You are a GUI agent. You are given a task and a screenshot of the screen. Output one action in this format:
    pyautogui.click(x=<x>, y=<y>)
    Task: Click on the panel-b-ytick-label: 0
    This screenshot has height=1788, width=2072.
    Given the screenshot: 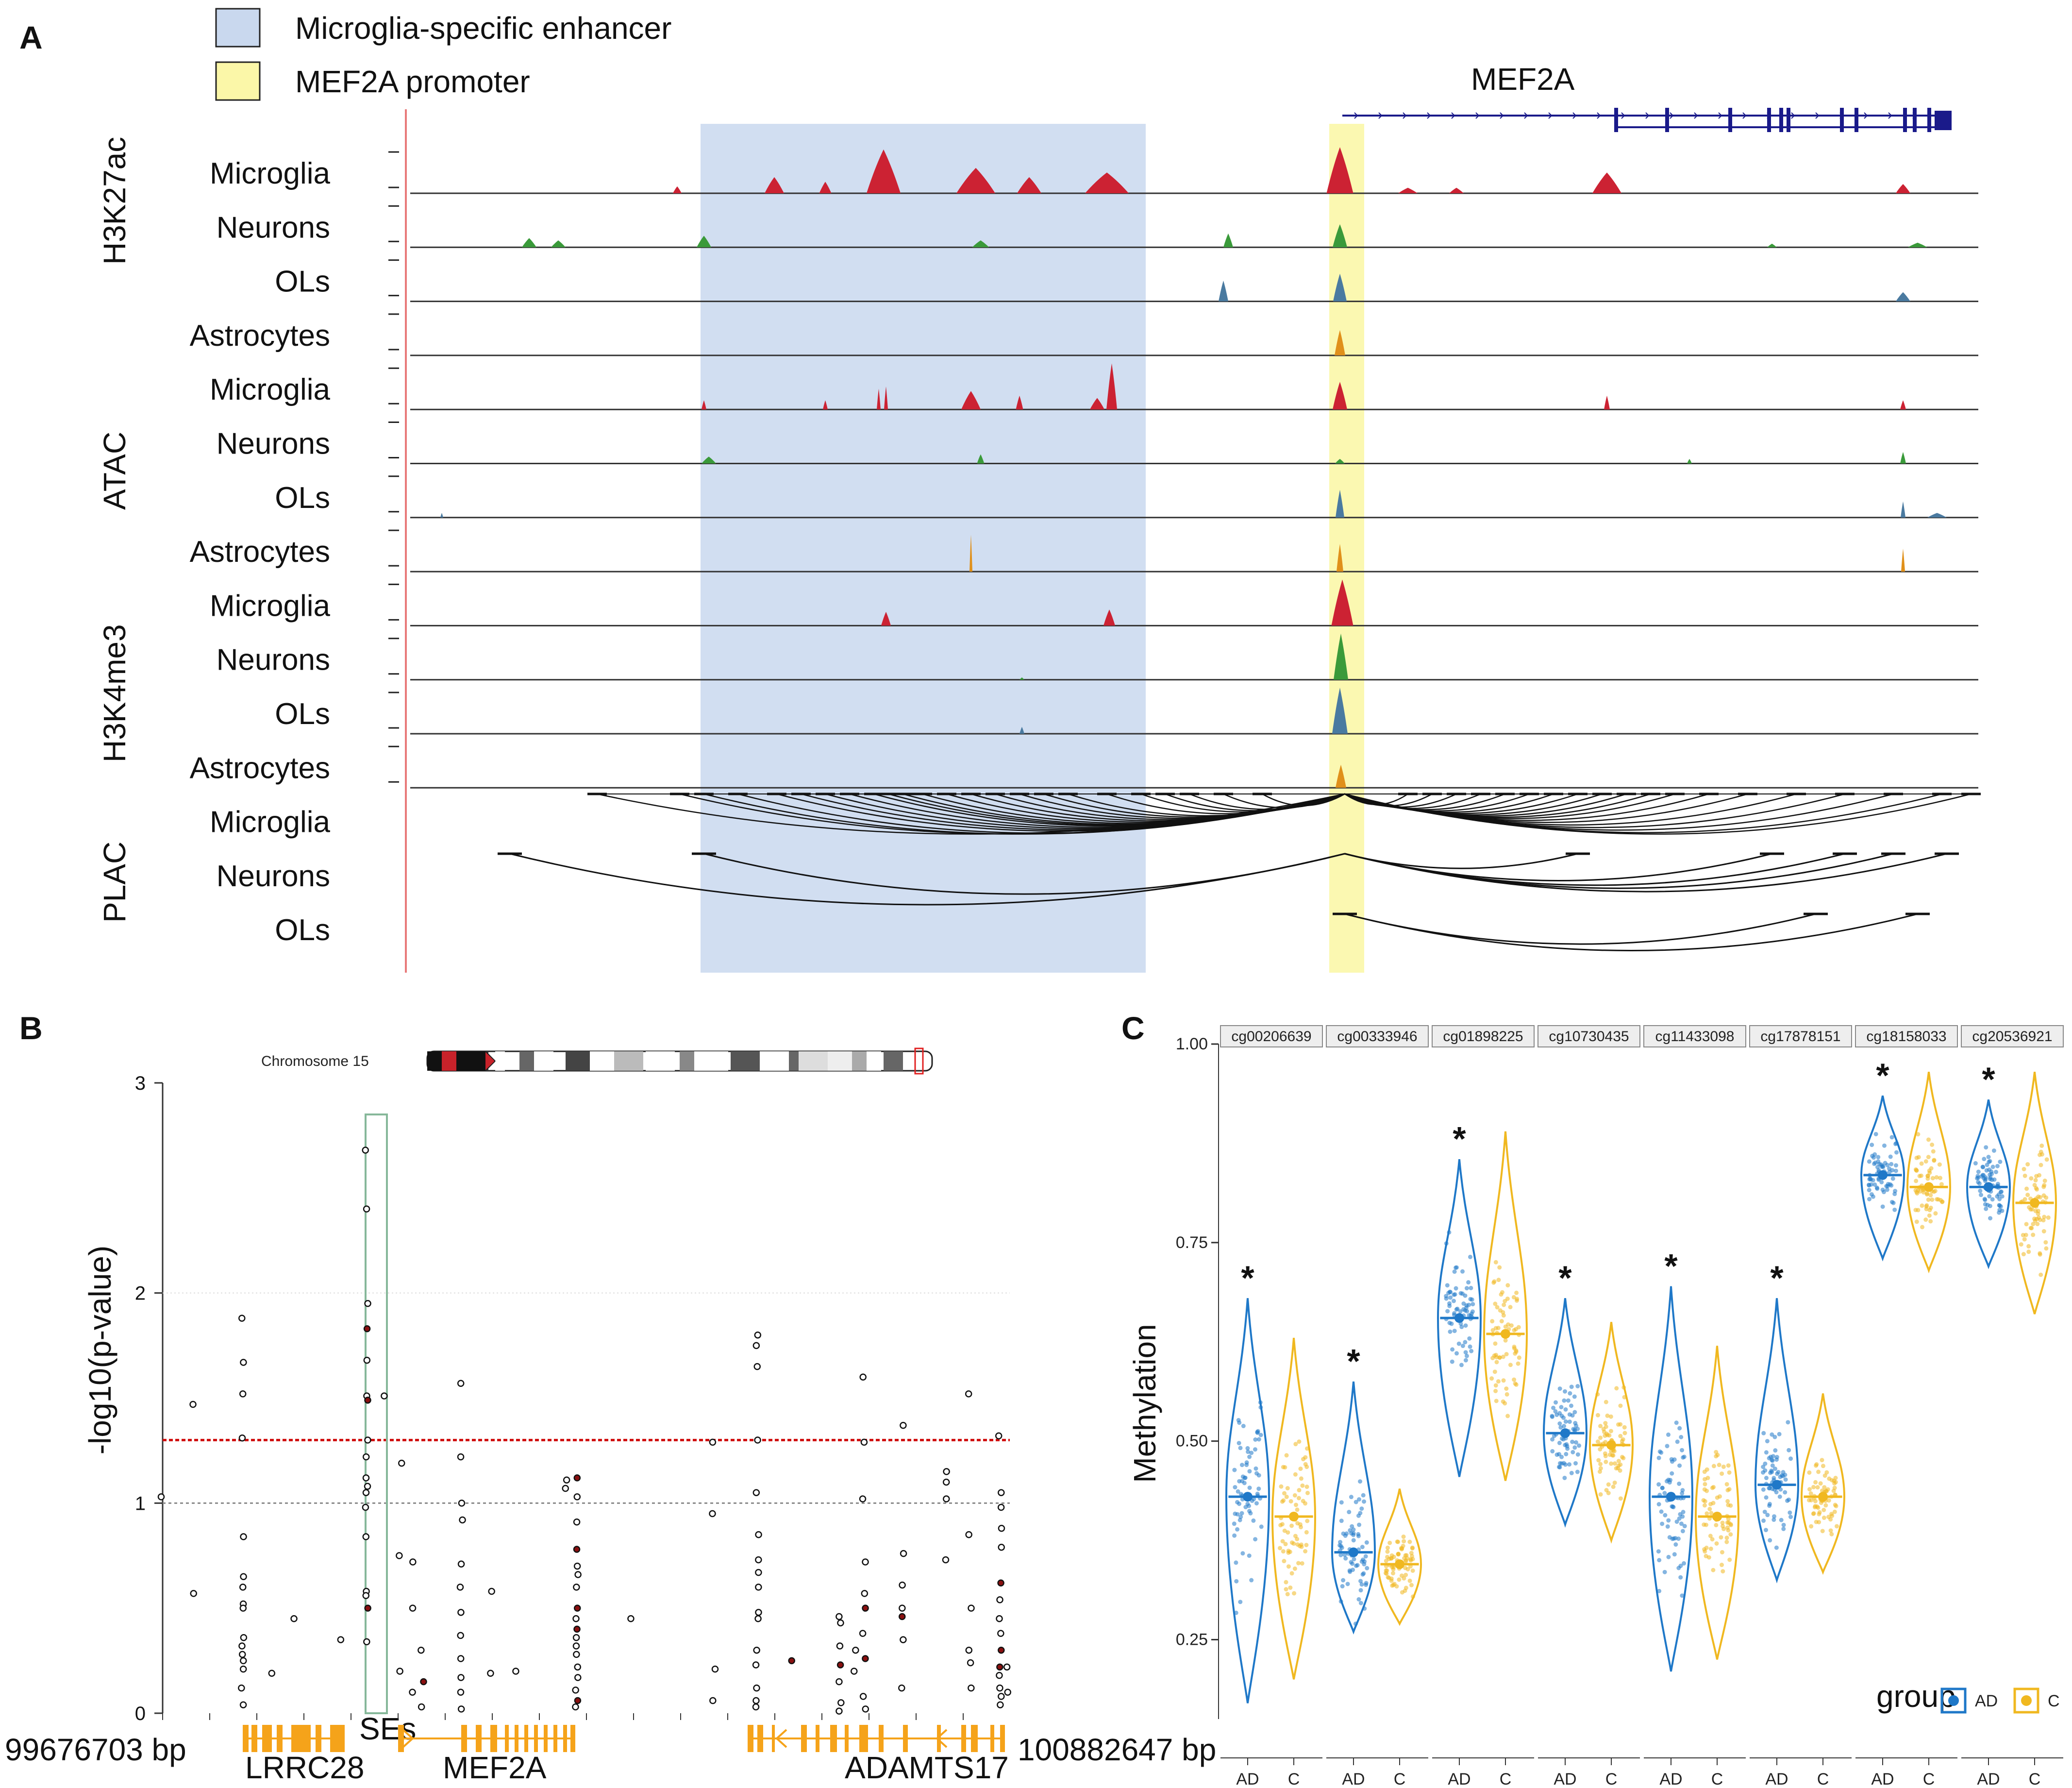 What is the action you would take?
    pyautogui.click(x=140, y=1714)
    